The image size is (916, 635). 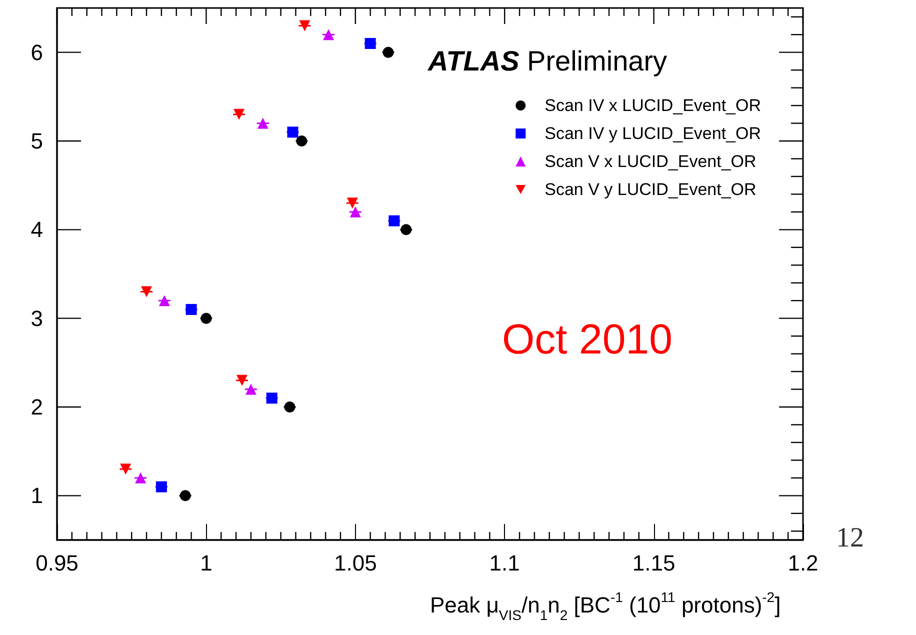 What do you see at coordinates (355, 563) in the screenshot?
I see `x-tick-label: 1.05` at bounding box center [355, 563].